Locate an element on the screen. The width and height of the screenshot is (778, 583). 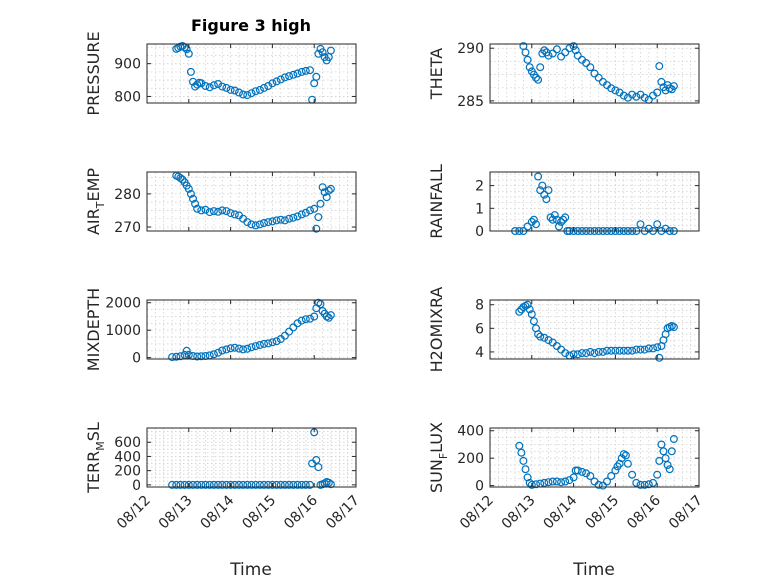
y-tick-label: 6 is located at coordinates (479, 329).